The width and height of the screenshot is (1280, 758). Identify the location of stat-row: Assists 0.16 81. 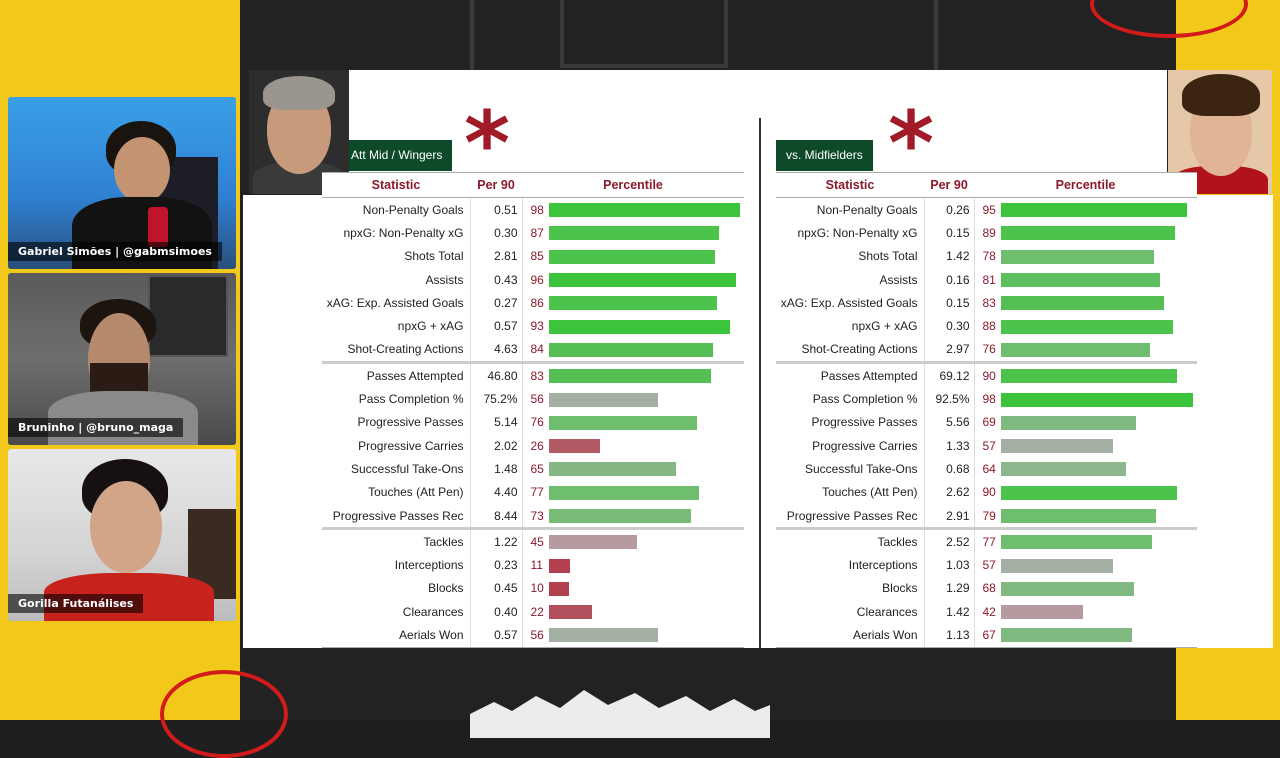
(986, 279).